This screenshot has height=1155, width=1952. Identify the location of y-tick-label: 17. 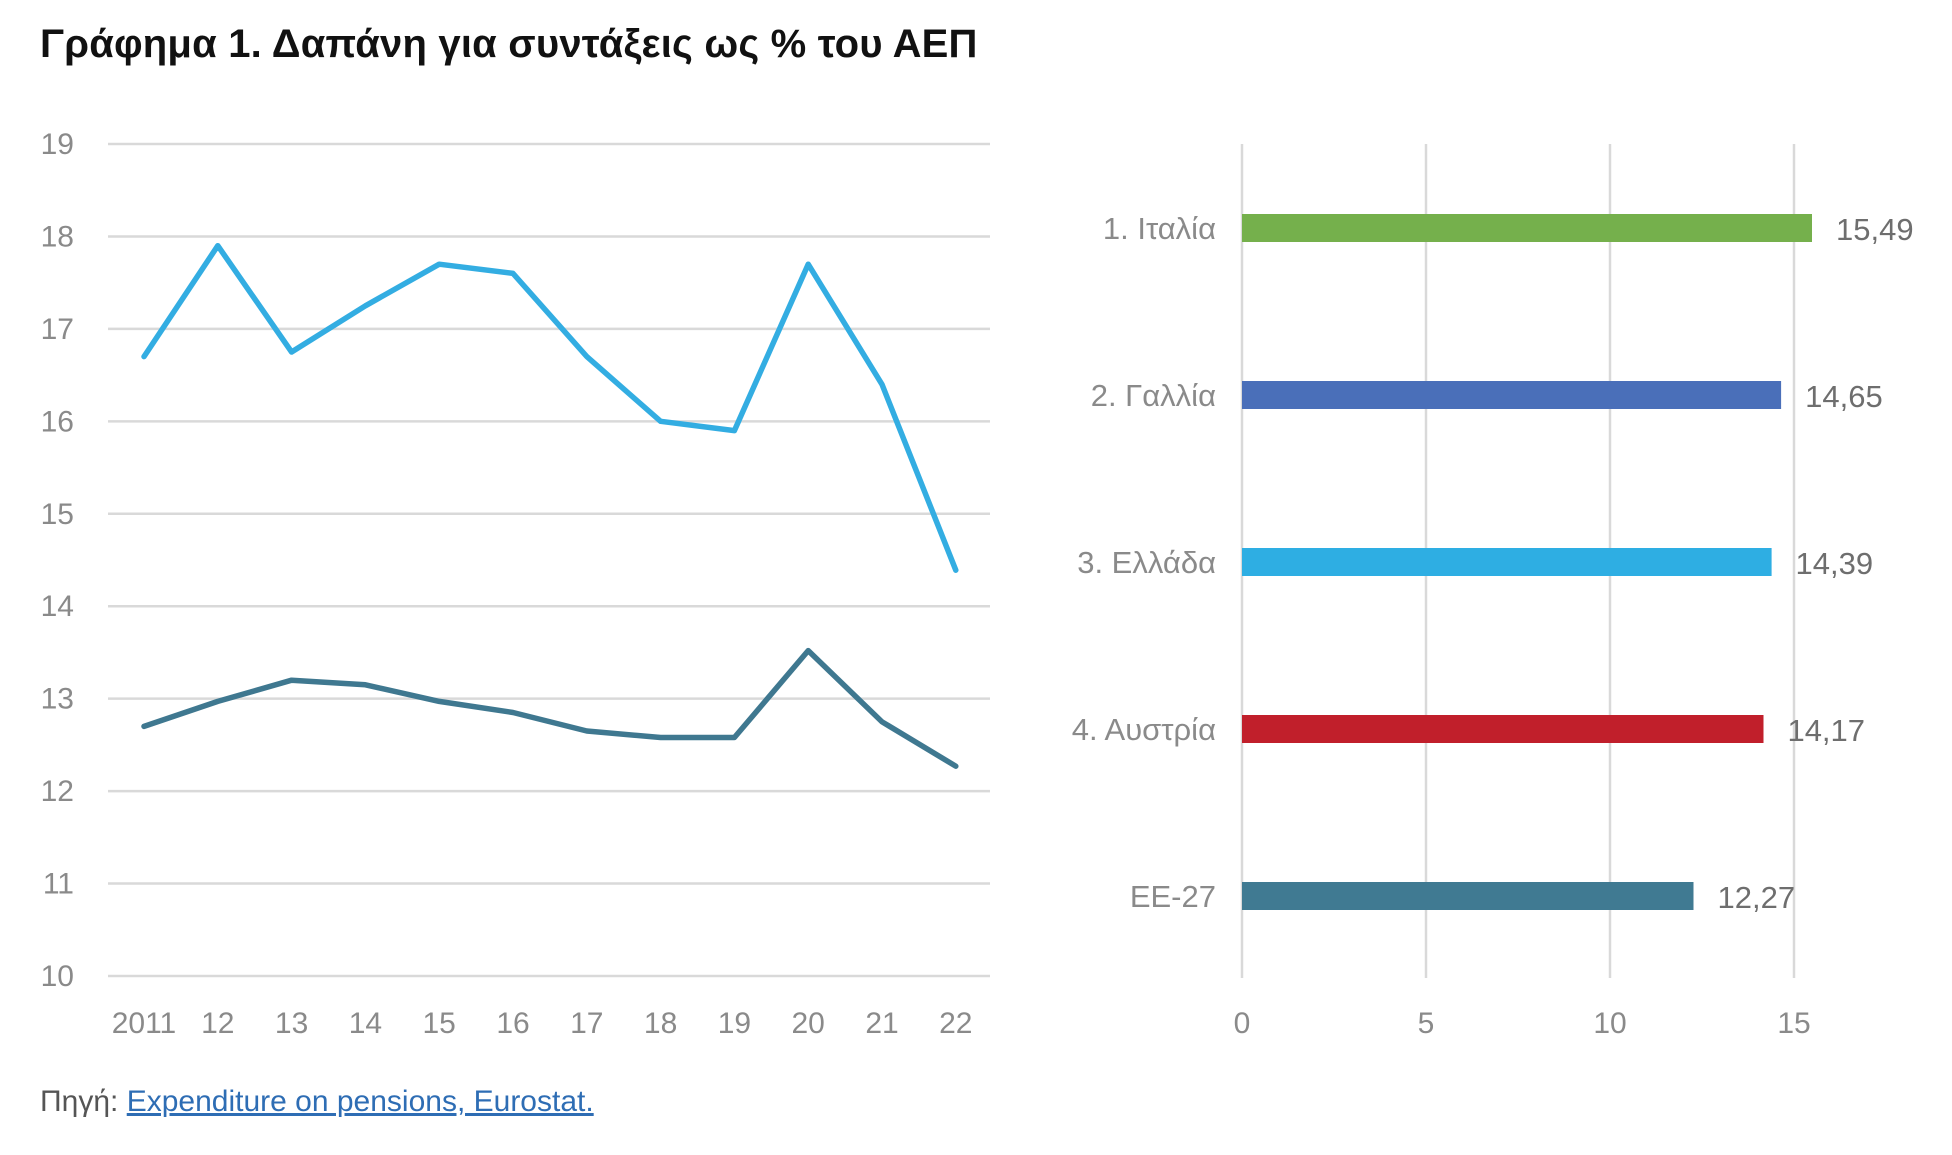
(57, 329).